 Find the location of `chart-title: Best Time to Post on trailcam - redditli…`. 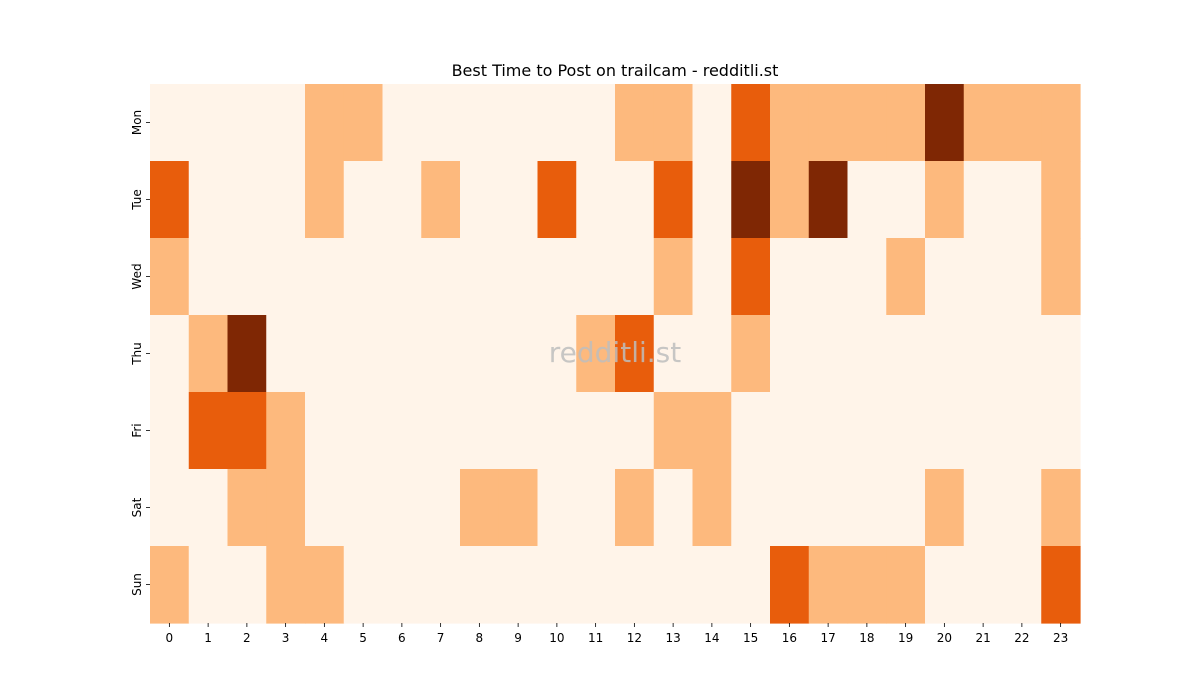

chart-title: Best Time to Post on trailcam - redditli… is located at coordinates (615, 70).